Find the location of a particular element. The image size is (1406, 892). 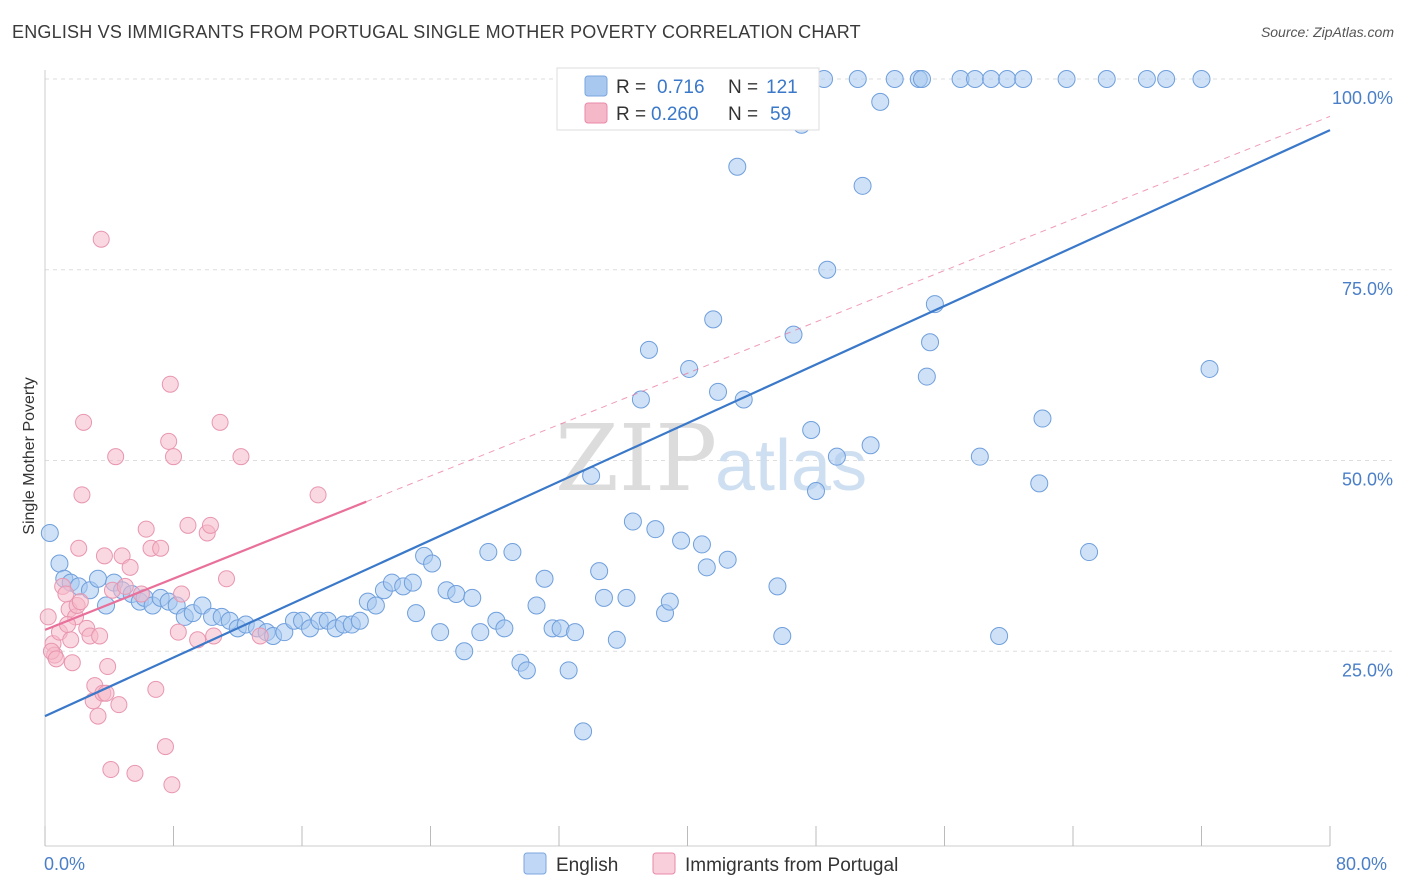

y-axis-label: Single Mother Poverty is located at coordinates (29, 455).